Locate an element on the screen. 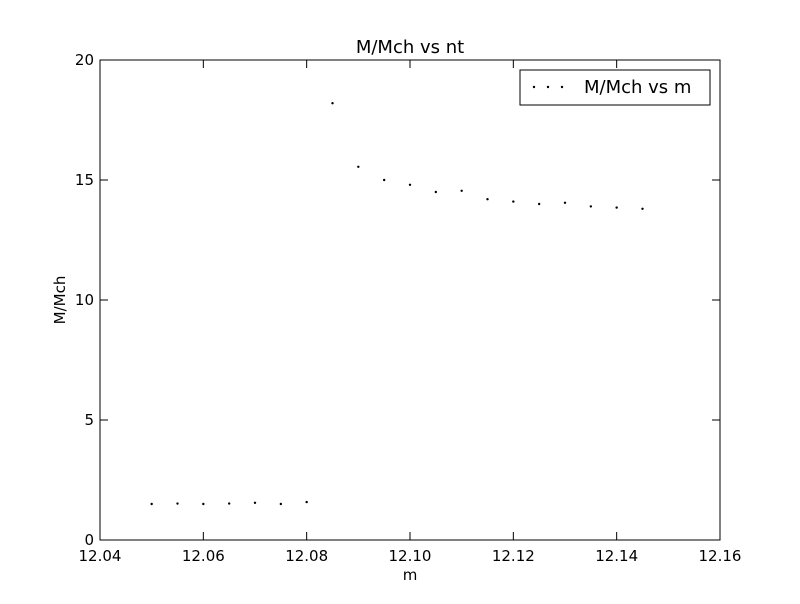 Image resolution: width=800 pixels, height=604 pixels. x-tick-label: 12.16 is located at coordinates (720, 556).